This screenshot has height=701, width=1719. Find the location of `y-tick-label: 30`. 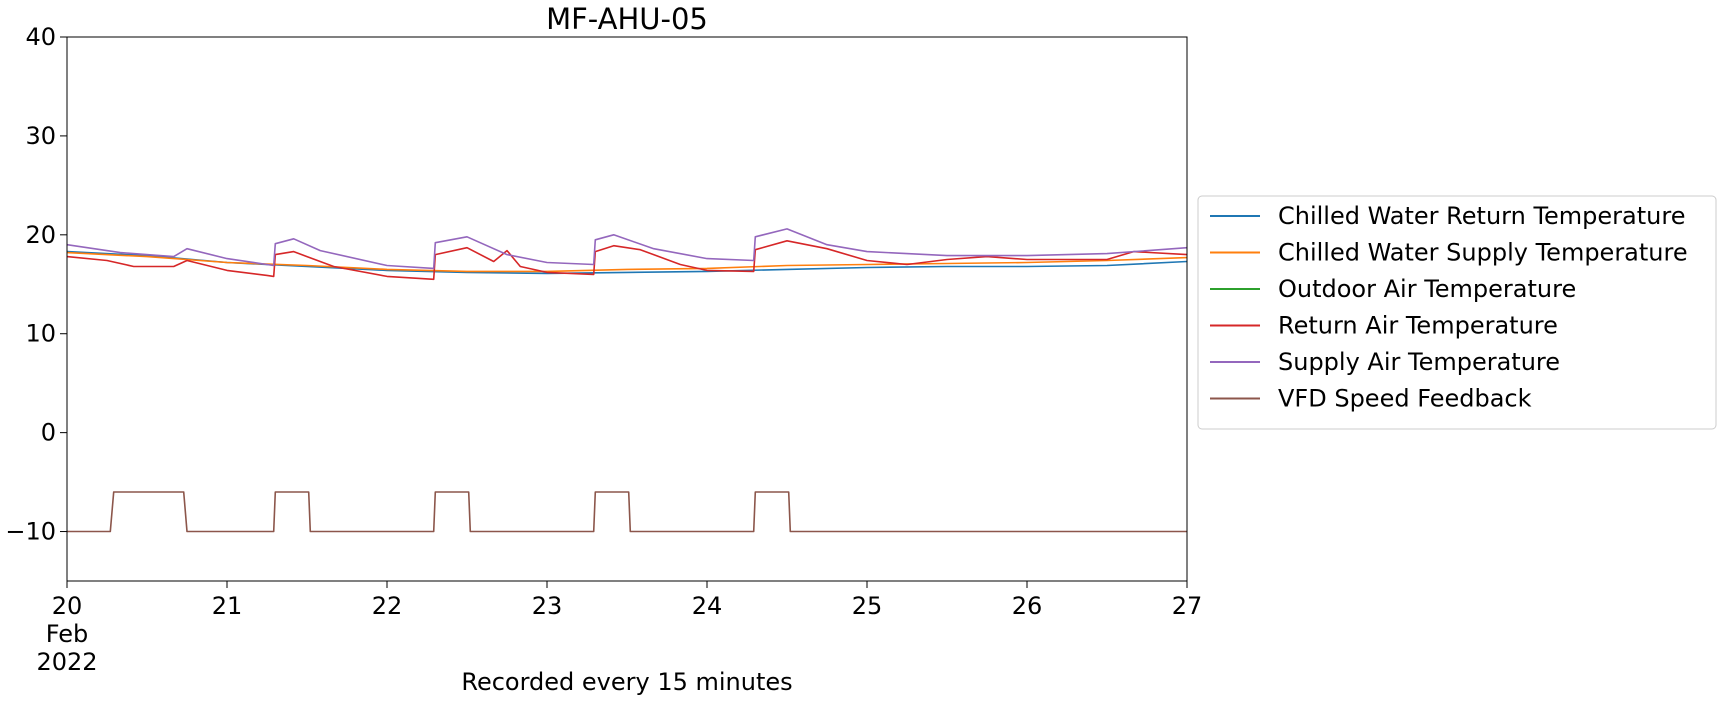

y-tick-label: 30 is located at coordinates (40, 136).